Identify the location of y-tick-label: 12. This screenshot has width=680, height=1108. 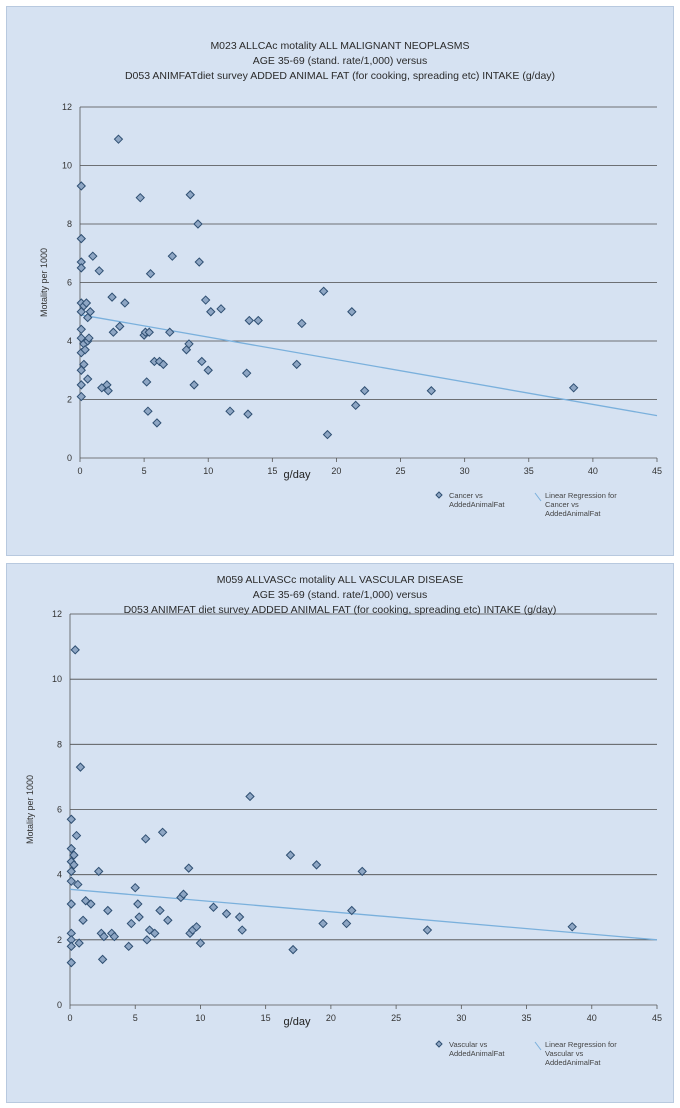
(57, 614).